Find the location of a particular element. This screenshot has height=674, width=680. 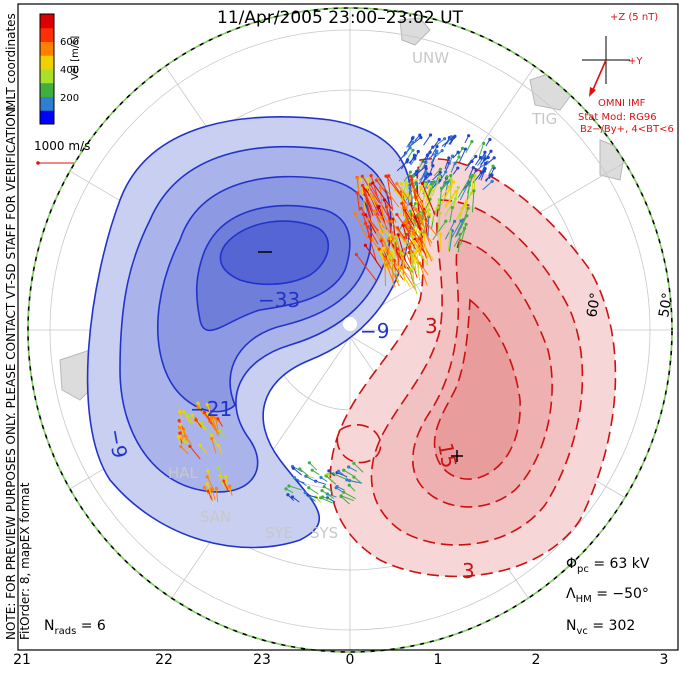

stat-n-rads: Nrads = 6 is located at coordinates (75, 627).